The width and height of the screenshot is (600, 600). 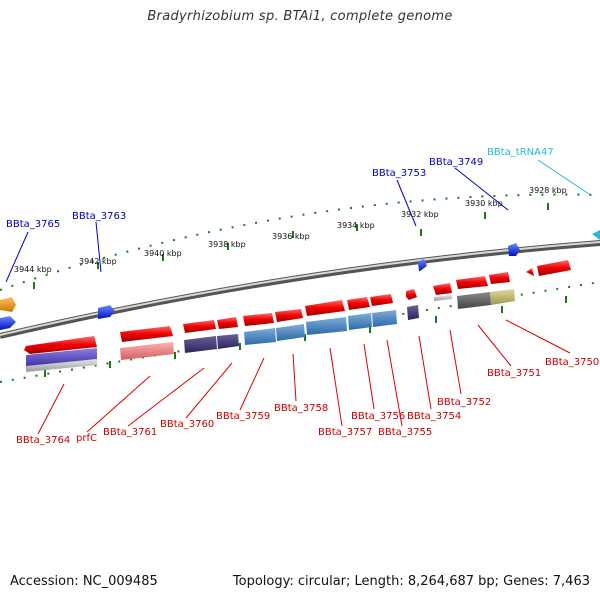 What do you see at coordinates (345, 432) in the screenshot?
I see `gene-label-bbta-3757: BBta_3757` at bounding box center [345, 432].